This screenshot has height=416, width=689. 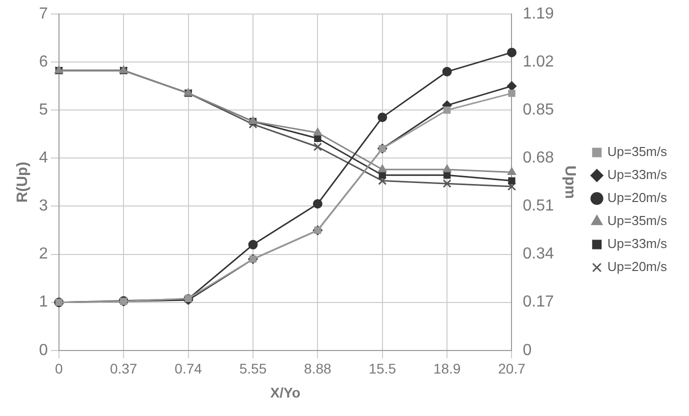 I want to click on y-tick-label: 2, so click(x=43, y=254).